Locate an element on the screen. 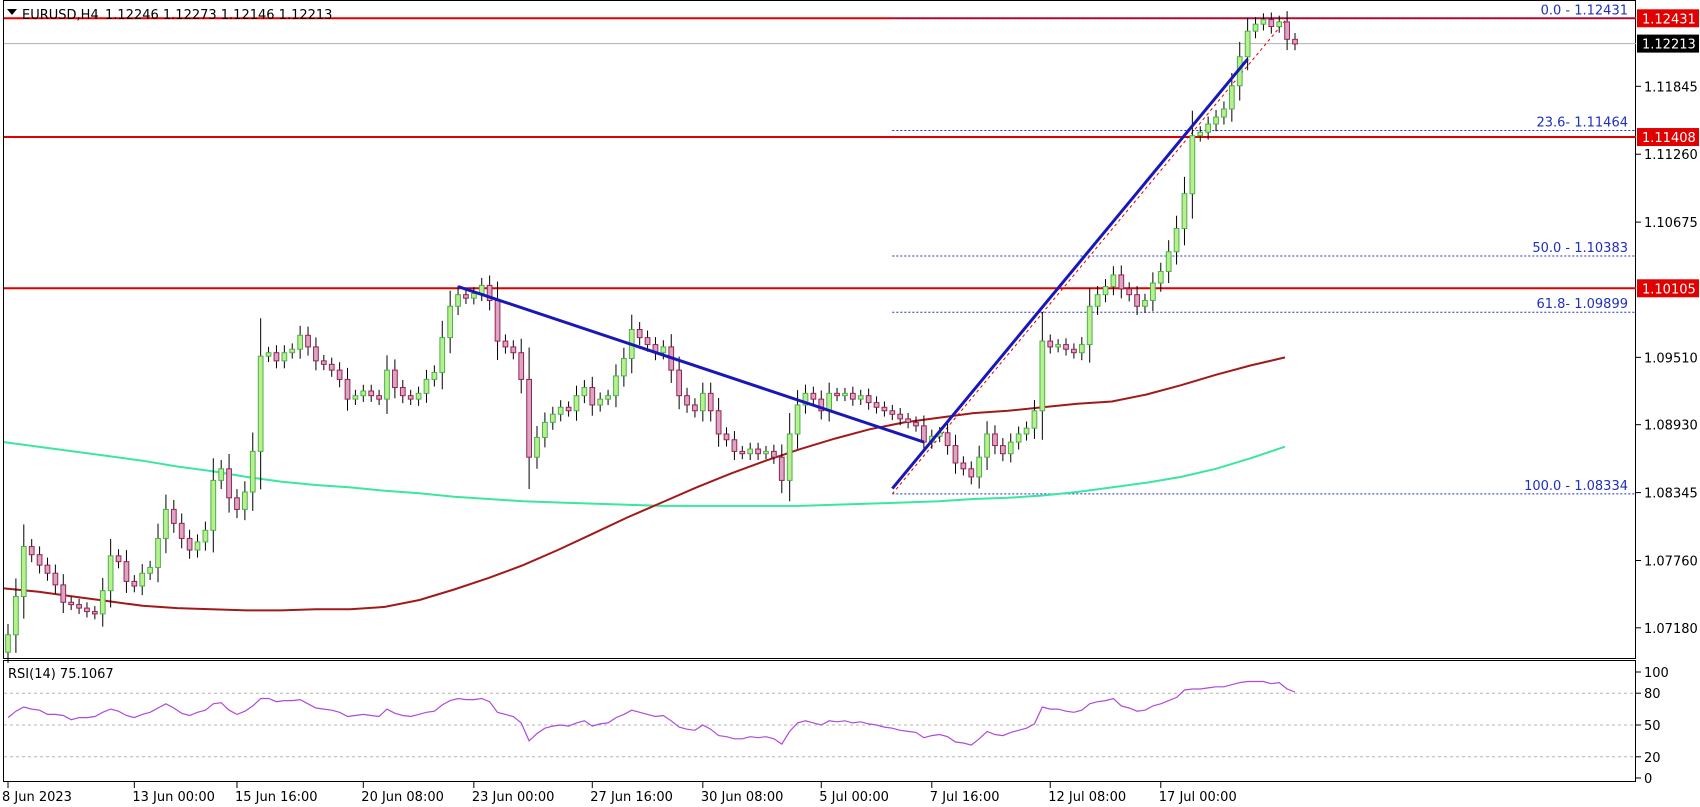 This screenshot has height=807, width=1700. collapse-triangle-icon is located at coordinates (12, 12).